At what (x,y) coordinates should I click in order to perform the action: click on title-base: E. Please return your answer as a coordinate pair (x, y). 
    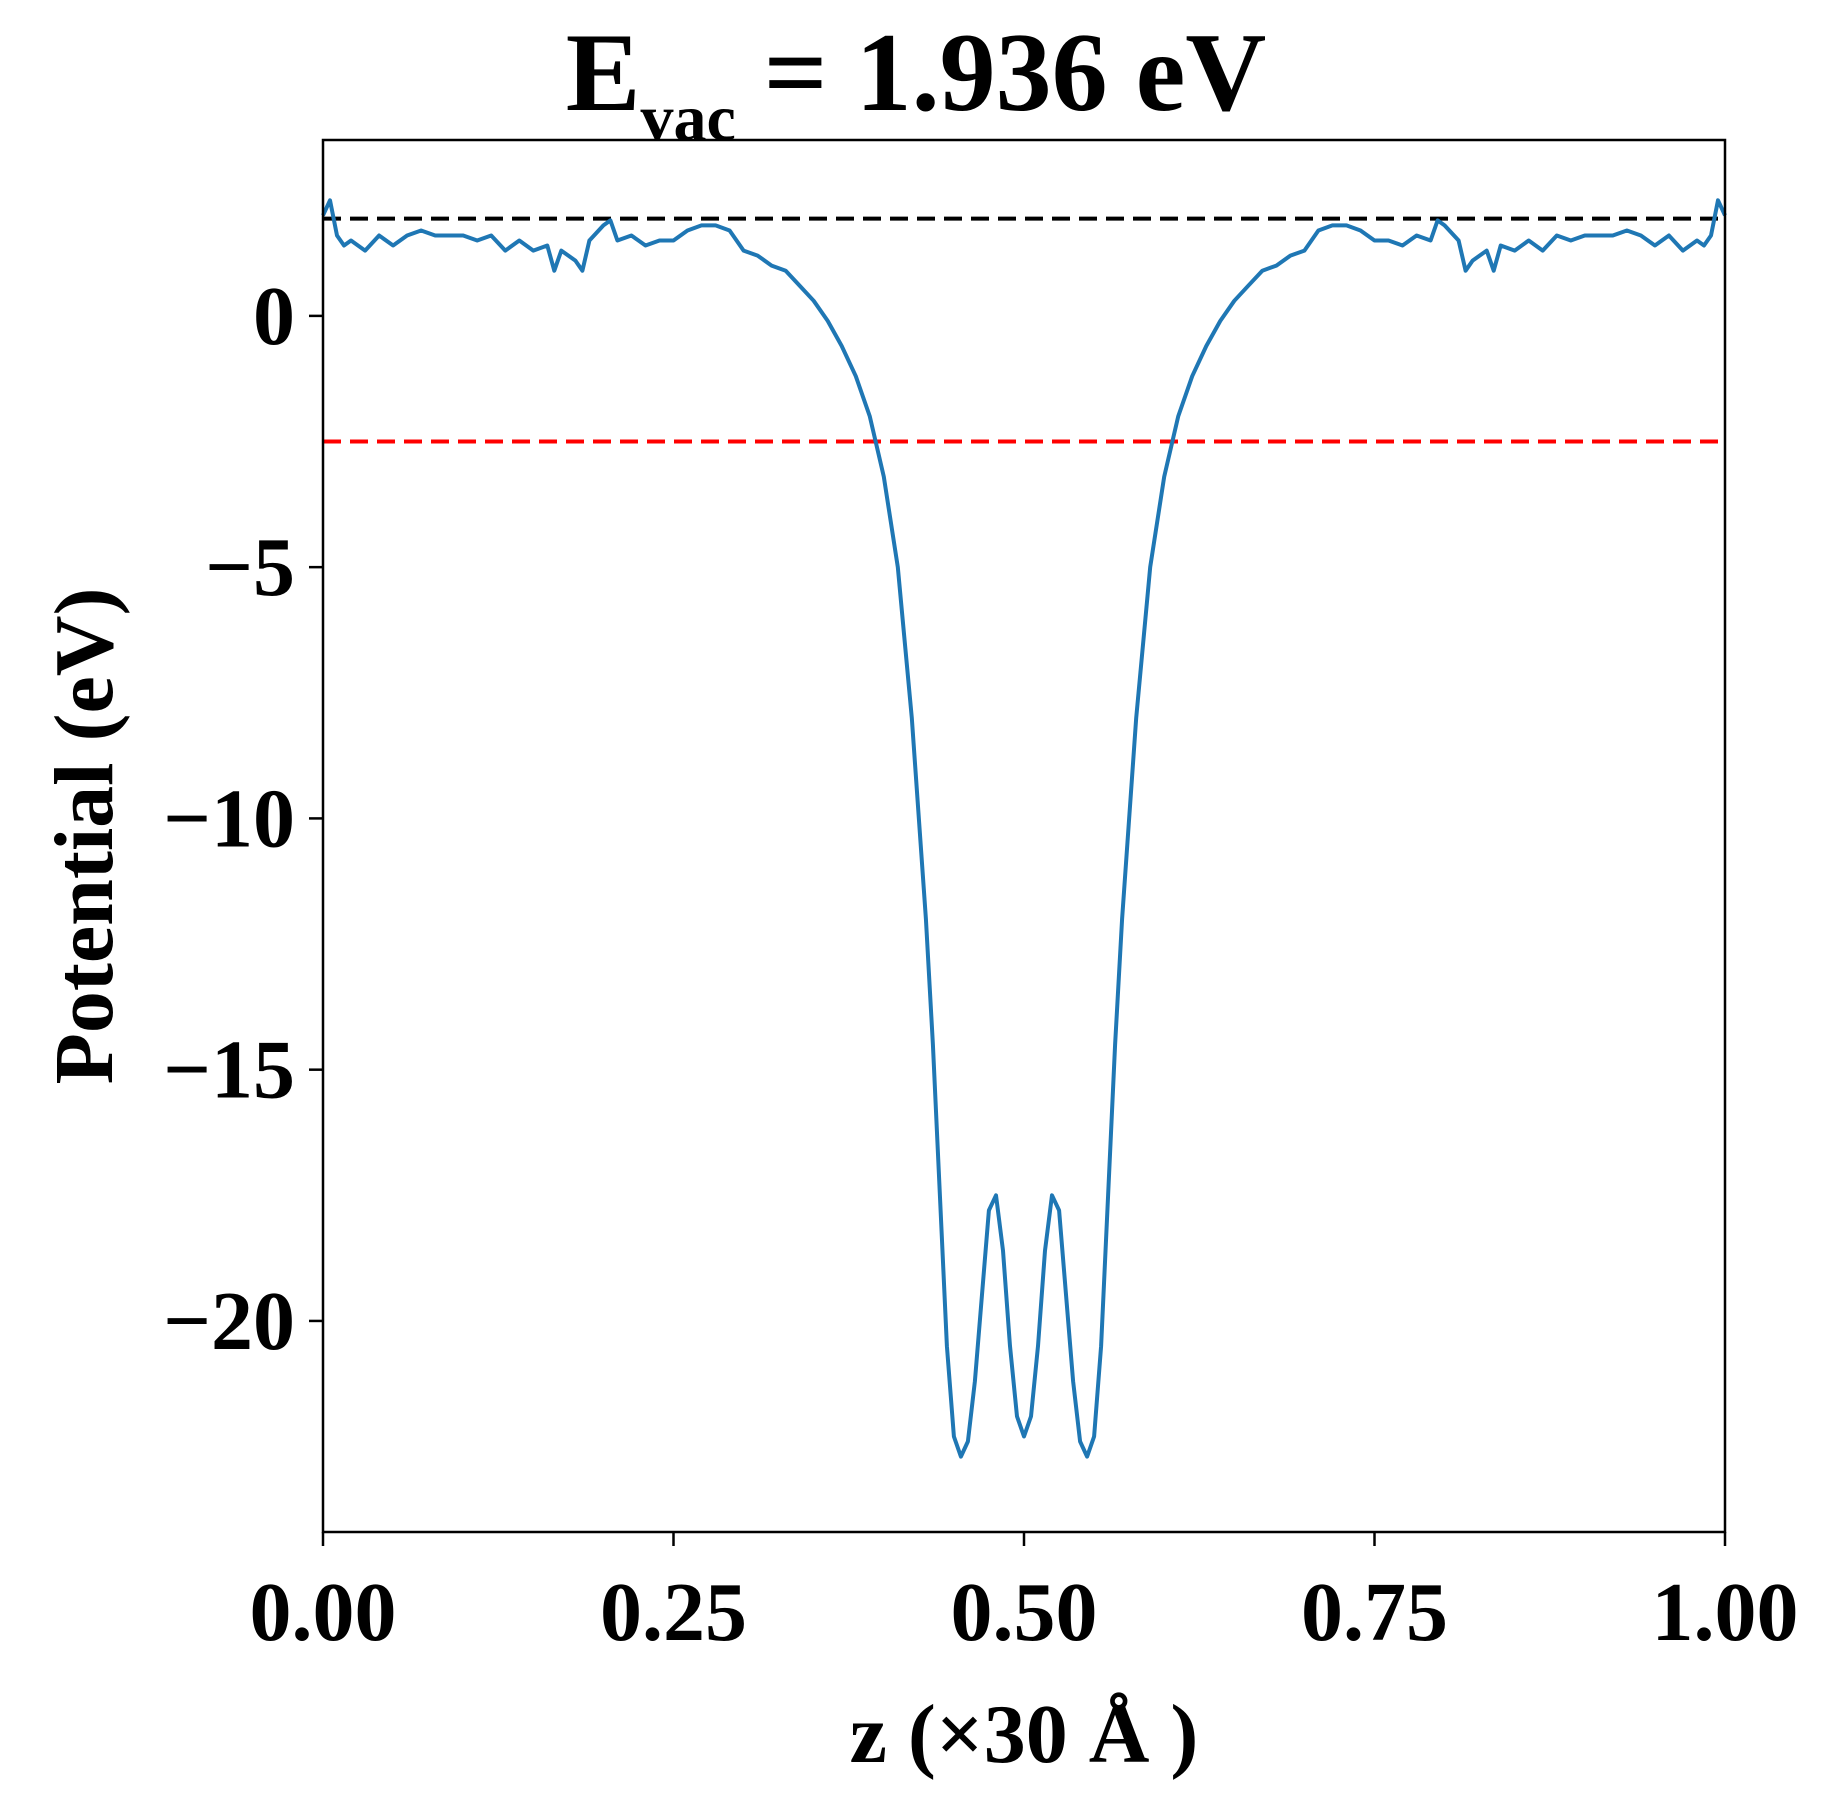
    Looking at the image, I should click on (603, 73).